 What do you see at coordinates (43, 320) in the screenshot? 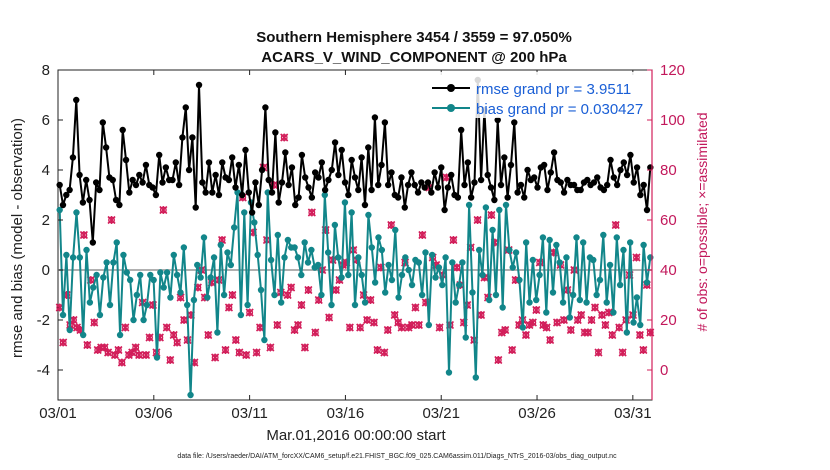
I see `y-left-tick-label: -2` at bounding box center [43, 320].